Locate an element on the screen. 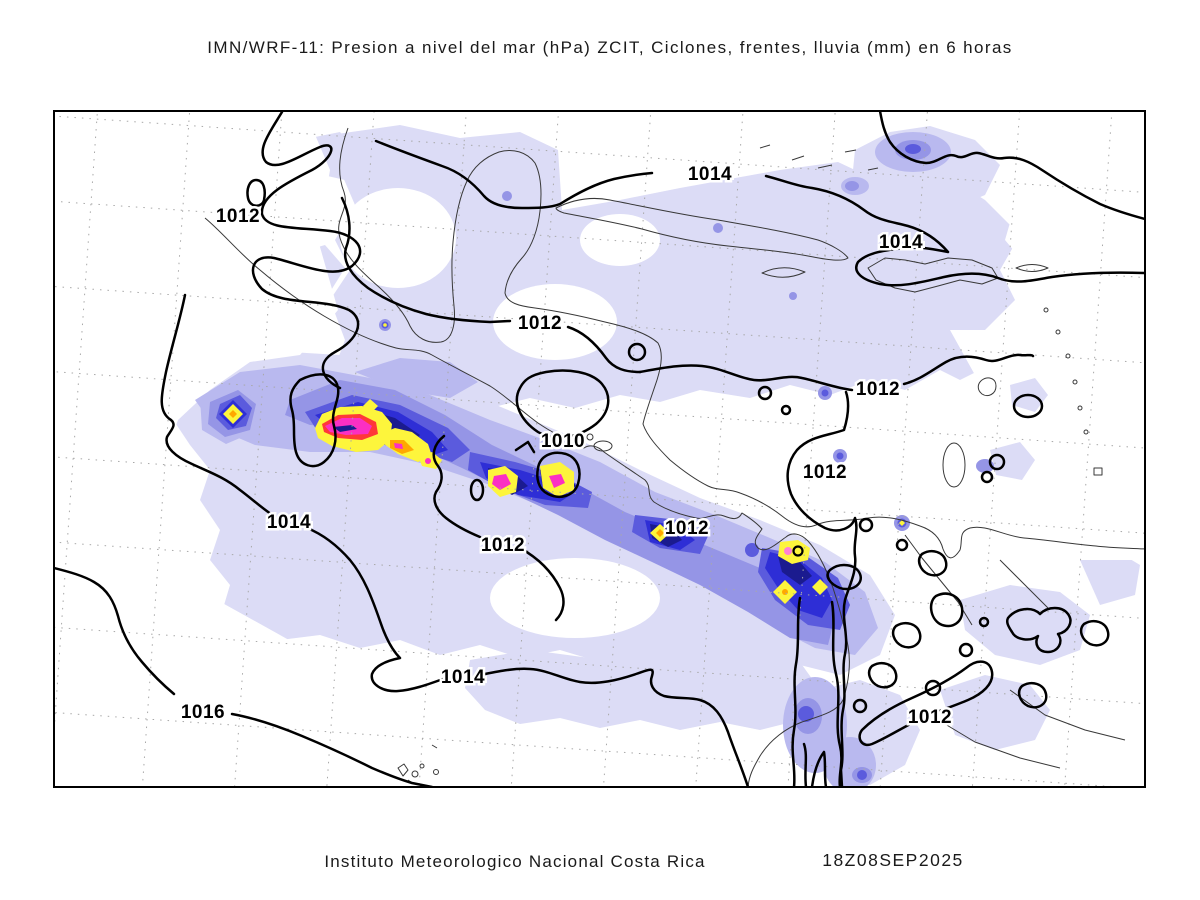 The image size is (1200, 900). isobar-label: 1016 is located at coordinates (203, 712).